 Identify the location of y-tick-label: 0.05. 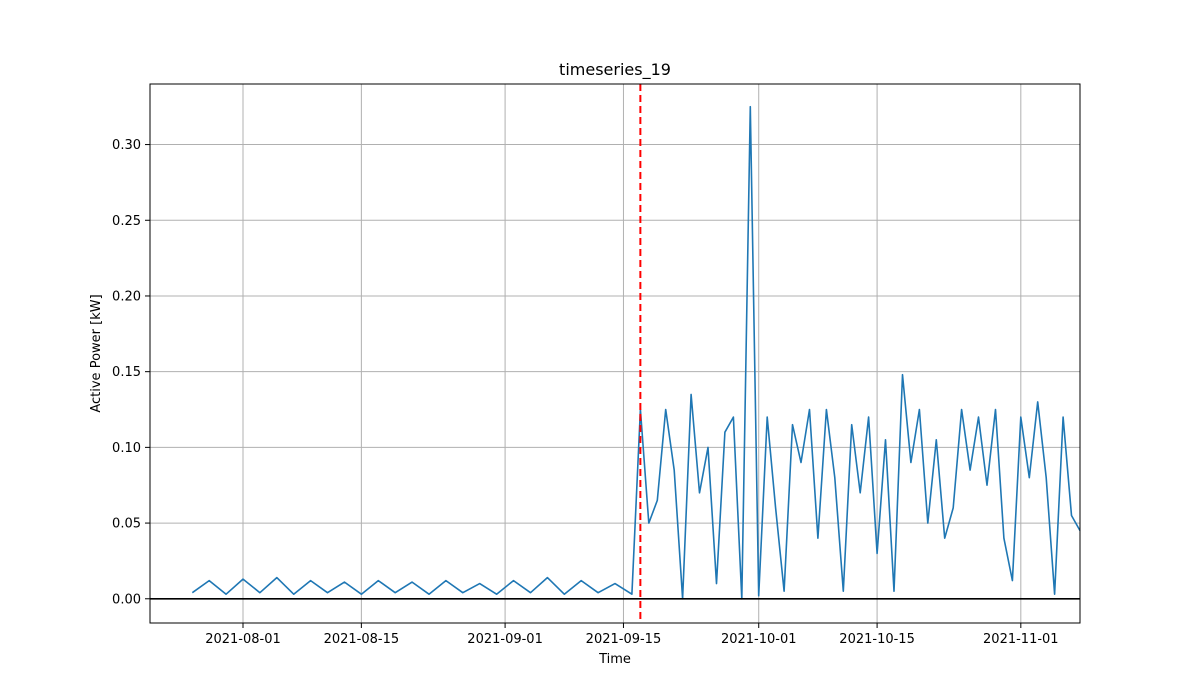
(126, 524).